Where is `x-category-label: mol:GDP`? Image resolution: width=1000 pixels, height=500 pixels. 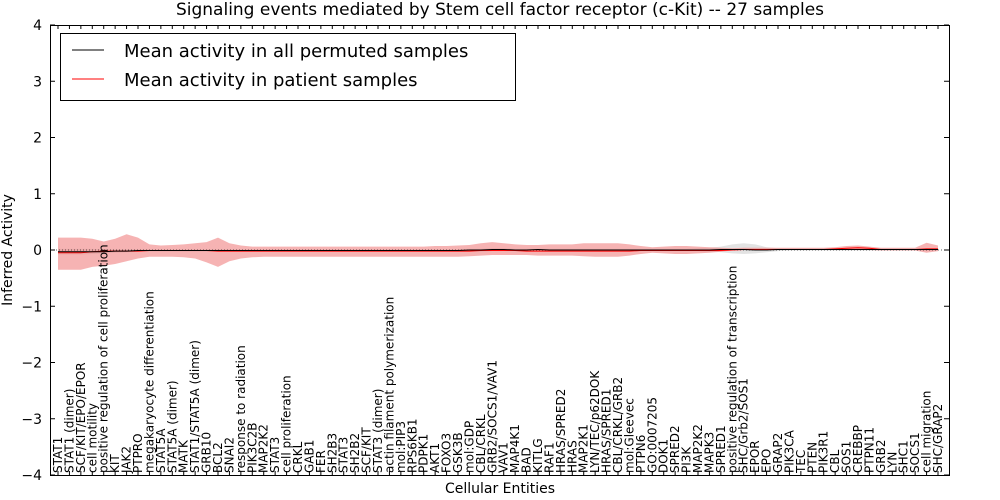 x-category-label: mol:GDP is located at coordinates (469, 447).